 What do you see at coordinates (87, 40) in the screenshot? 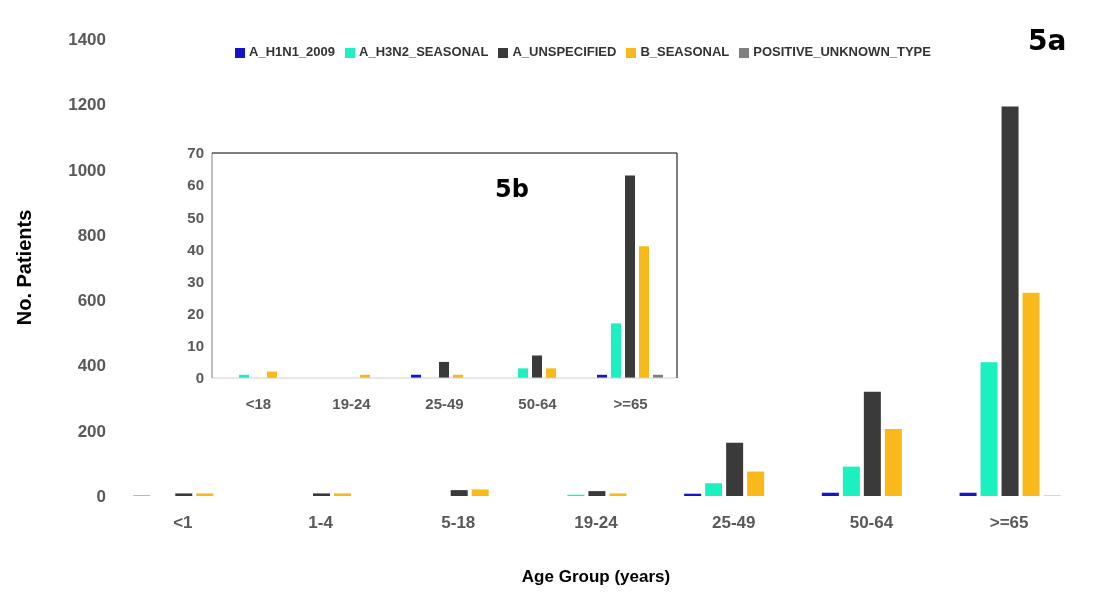
I see `y-tick-label: 1400` at bounding box center [87, 40].